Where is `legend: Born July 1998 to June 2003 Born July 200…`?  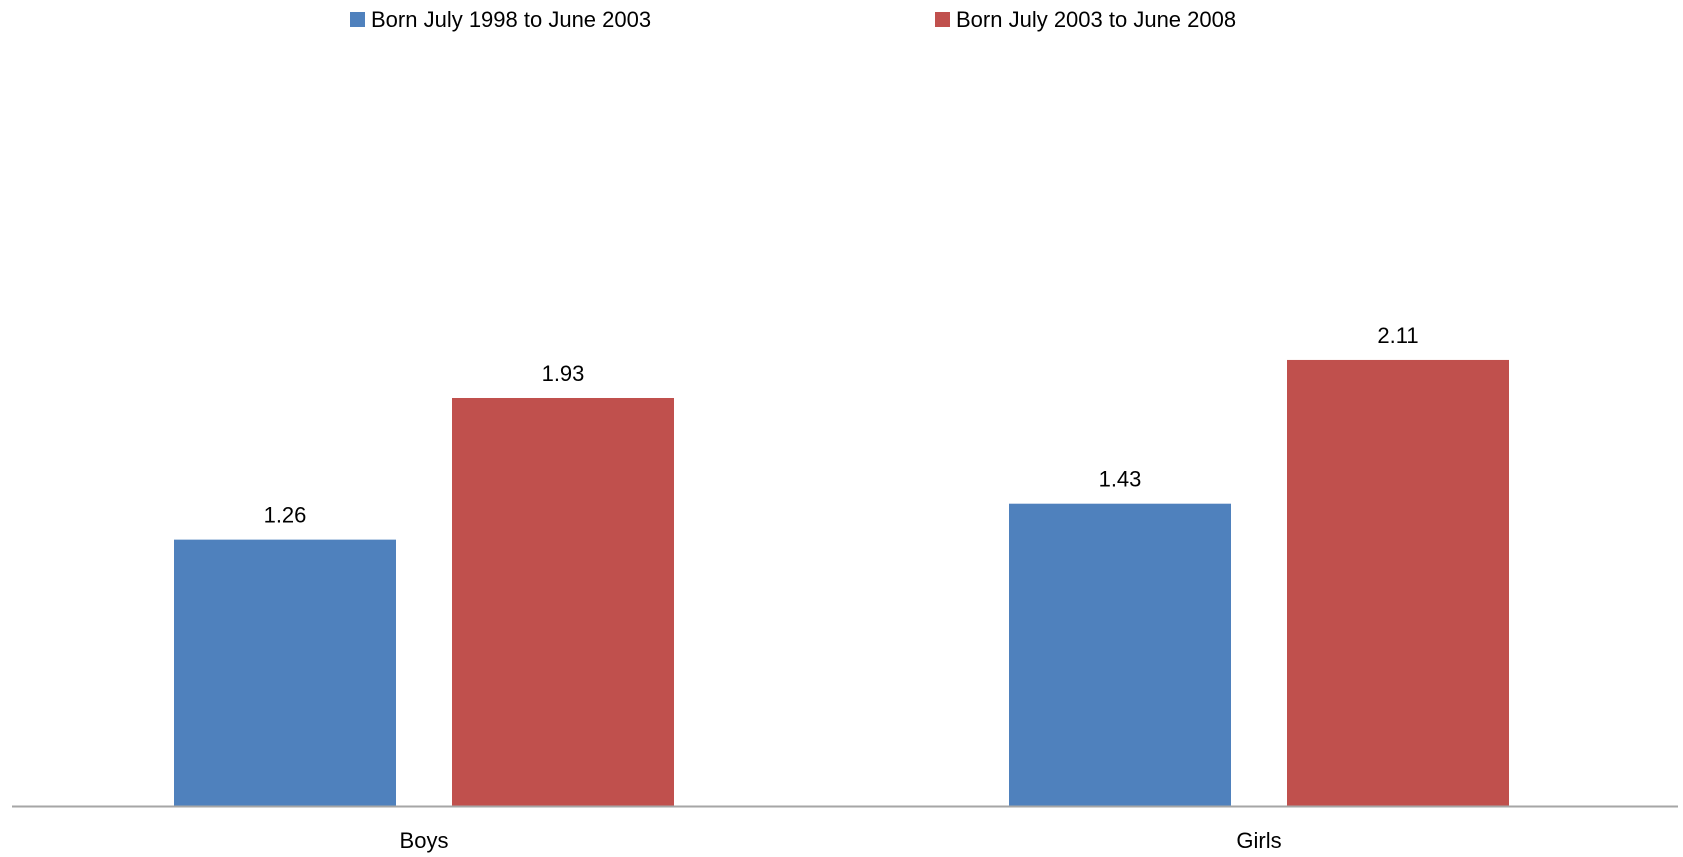
legend: Born July 1998 to June 2003 Born July 200… is located at coordinates (793, 19).